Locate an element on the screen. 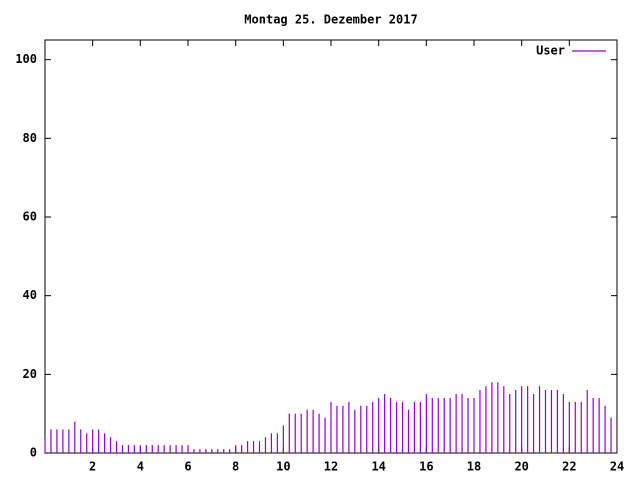 Image resolution: width=640 pixels, height=480 pixels. x-tick-label: 4 is located at coordinates (140, 467).